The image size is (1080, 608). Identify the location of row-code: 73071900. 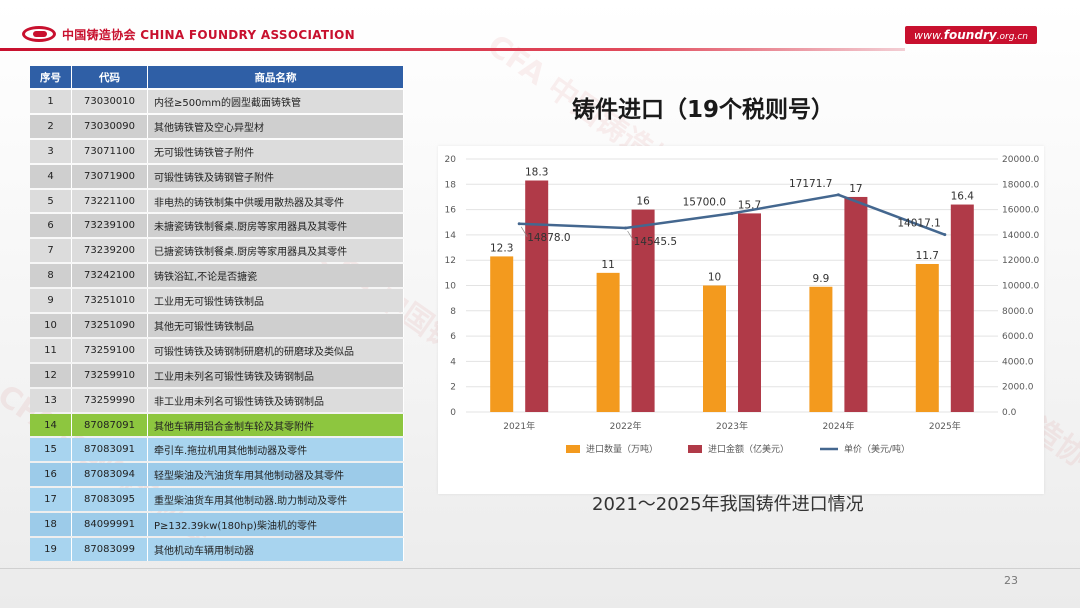
(110, 176).